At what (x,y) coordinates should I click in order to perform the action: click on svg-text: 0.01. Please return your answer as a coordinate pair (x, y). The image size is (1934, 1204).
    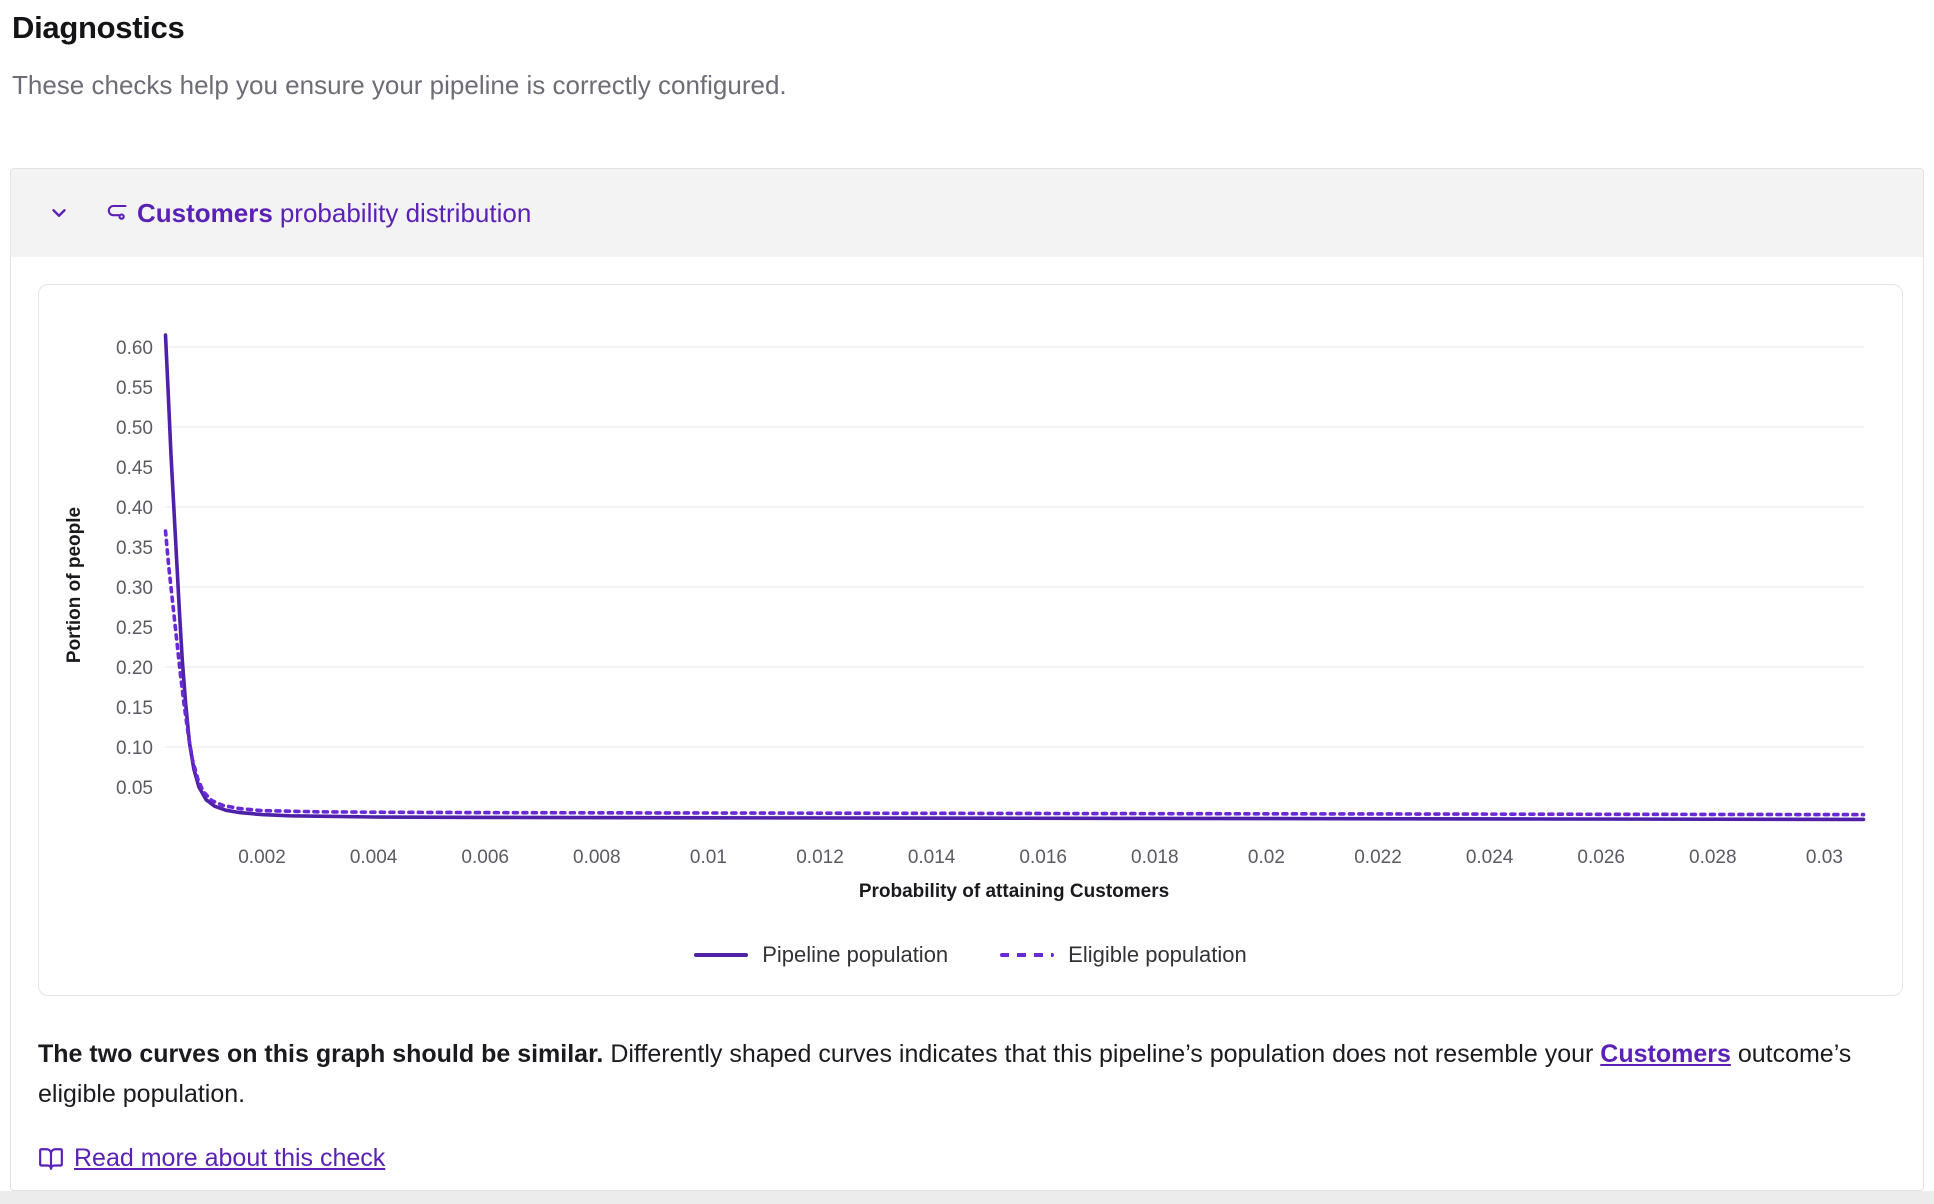
    Looking at the image, I should click on (708, 857).